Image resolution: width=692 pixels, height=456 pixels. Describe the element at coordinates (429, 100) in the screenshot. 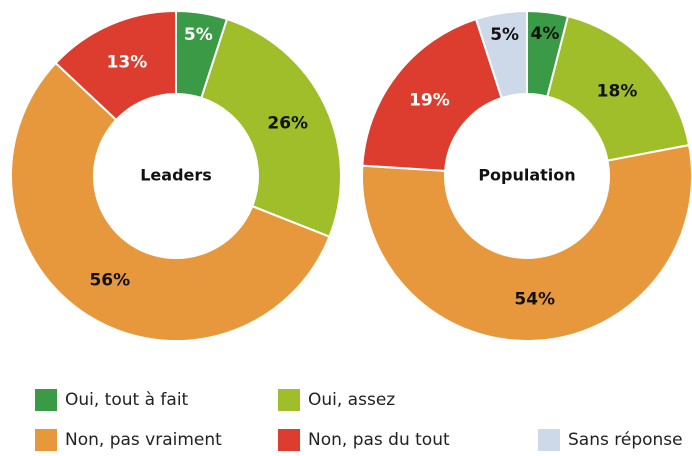

I see `value-label: 19%` at that location.